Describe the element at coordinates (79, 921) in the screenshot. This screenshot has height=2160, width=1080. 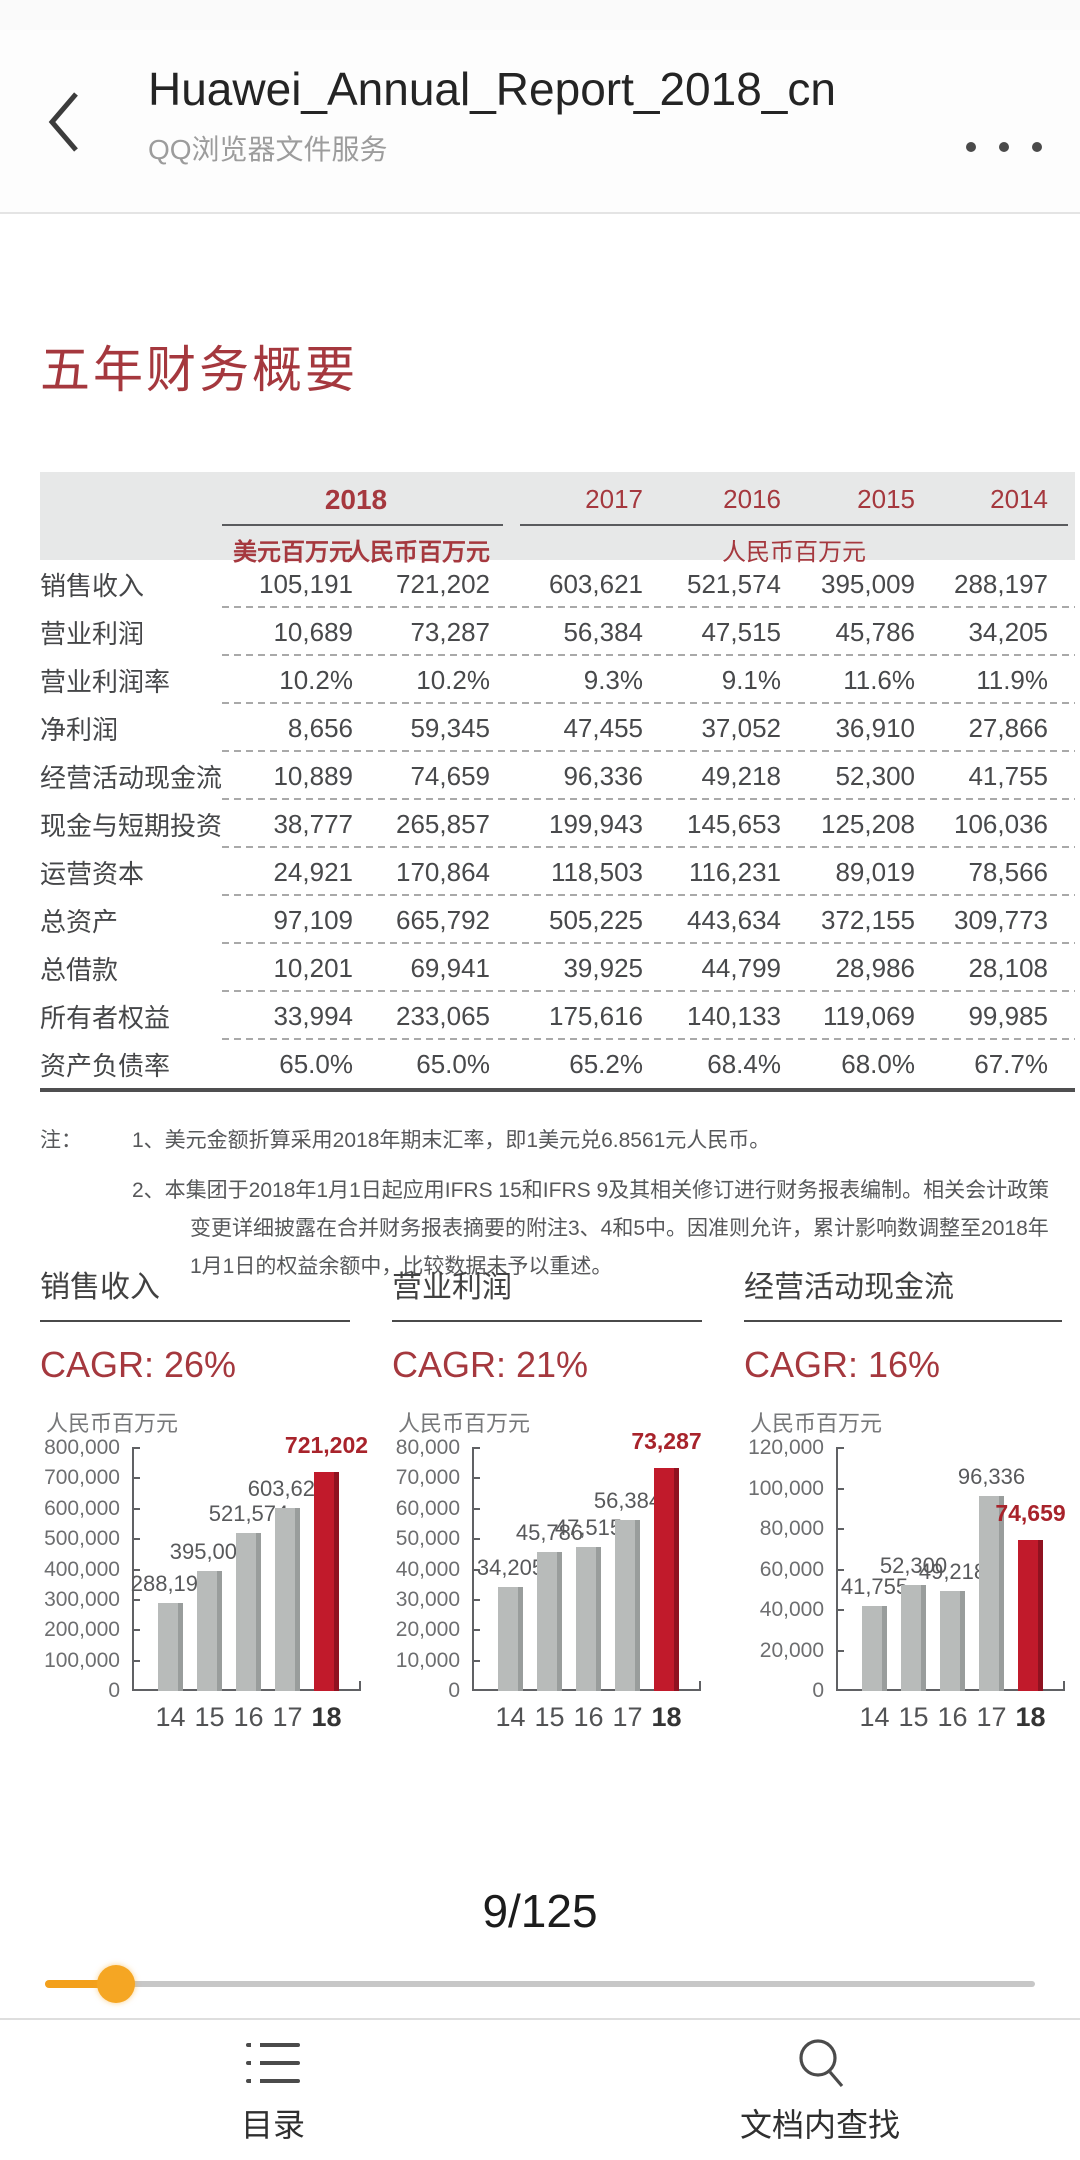
I see `row-label: 总资产` at that location.